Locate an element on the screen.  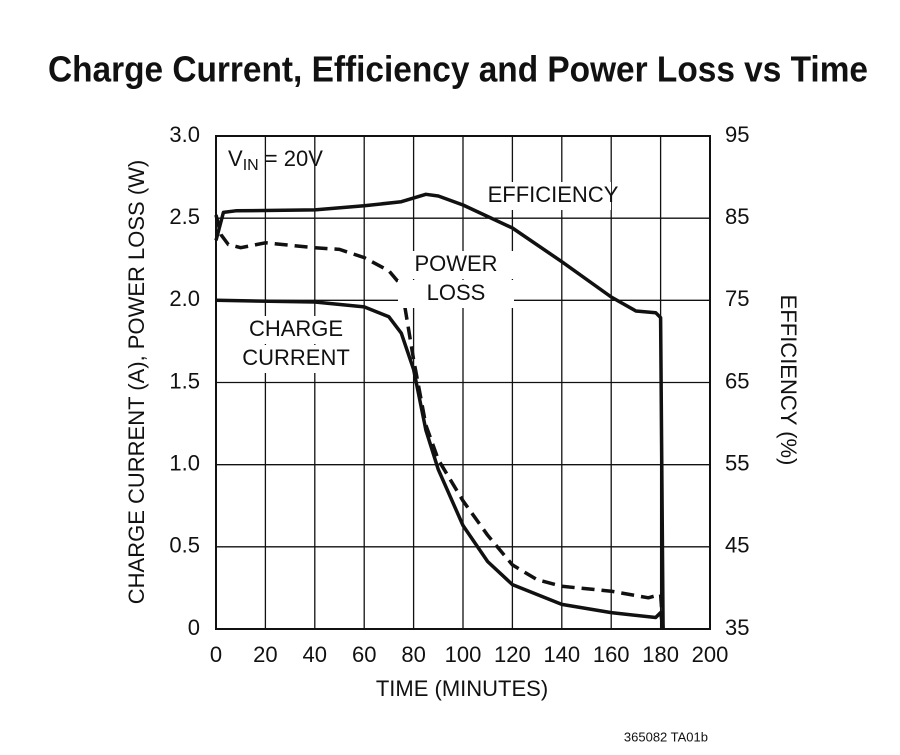
x-axis-label: TIME (MINUTES) is located at coordinates (462, 688).